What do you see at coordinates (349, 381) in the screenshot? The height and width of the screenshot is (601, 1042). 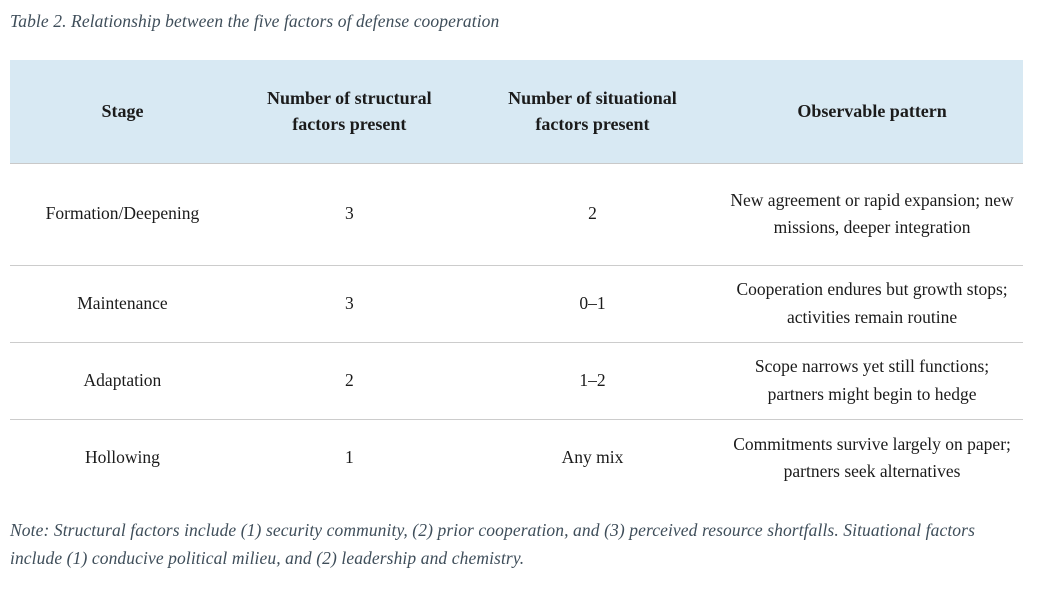 I see `cell-structural-count: 2` at bounding box center [349, 381].